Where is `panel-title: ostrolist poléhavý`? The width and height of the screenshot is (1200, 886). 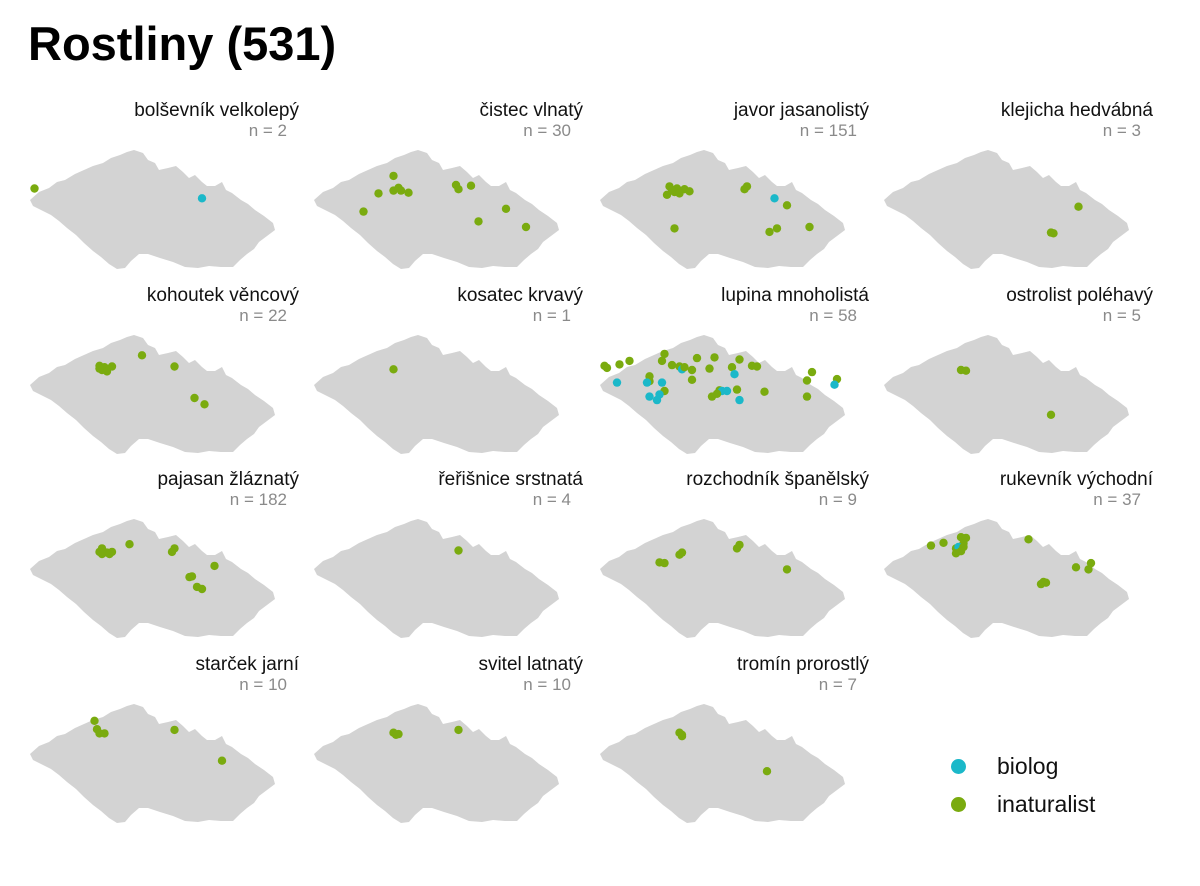 panel-title: ostrolist poléhavý is located at coordinates (1079, 295).